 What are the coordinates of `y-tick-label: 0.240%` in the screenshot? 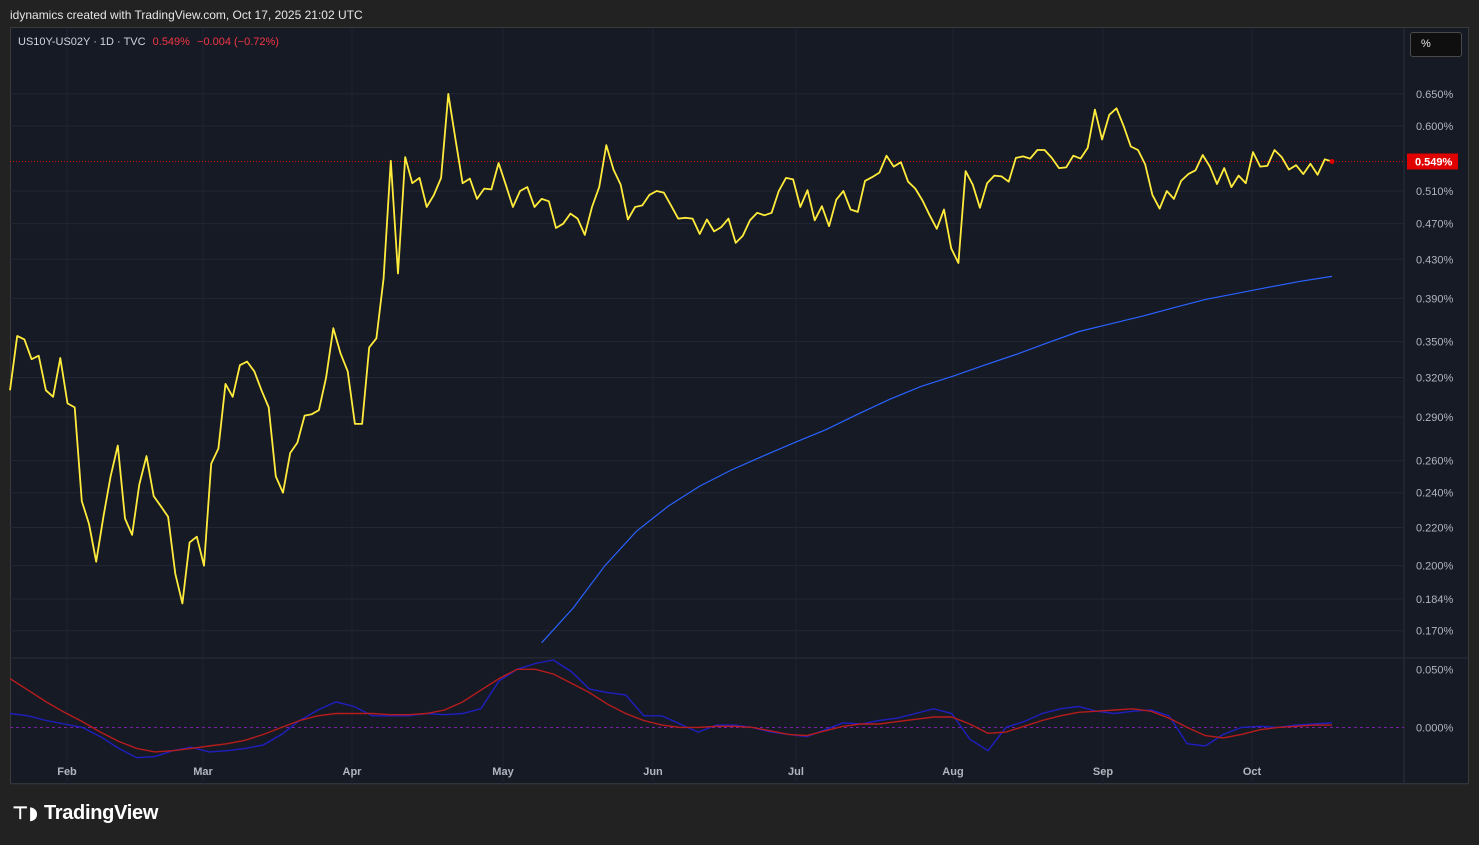 It's located at (1435, 494).